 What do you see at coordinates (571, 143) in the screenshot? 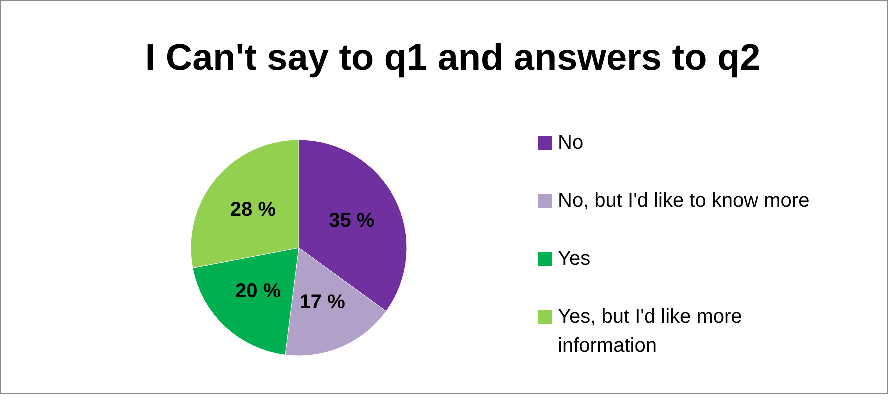
I see `legend-label: No` at bounding box center [571, 143].